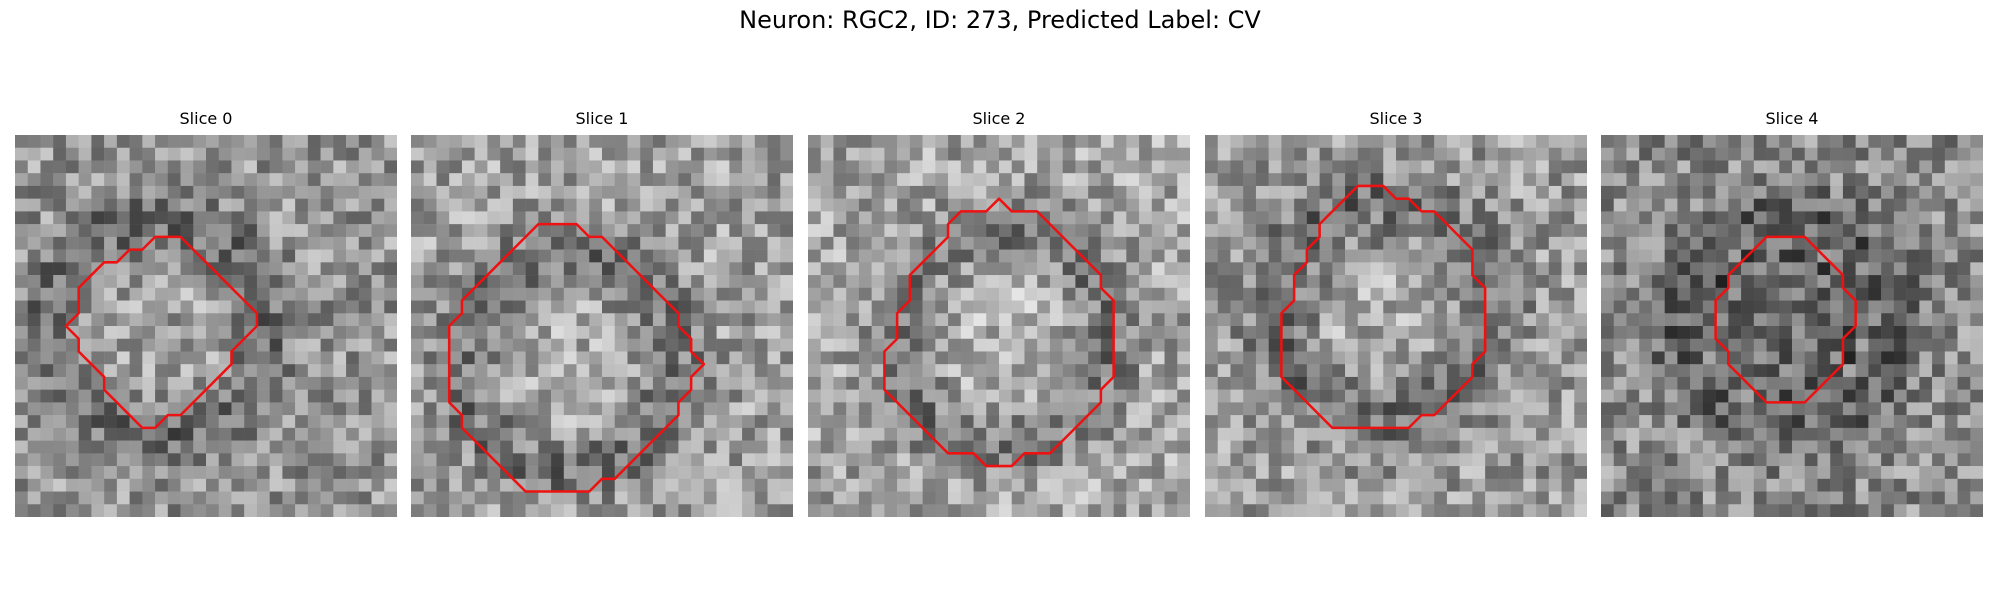 The width and height of the screenshot is (2000, 600). I want to click on slice-title: Slice 0, so click(206, 118).